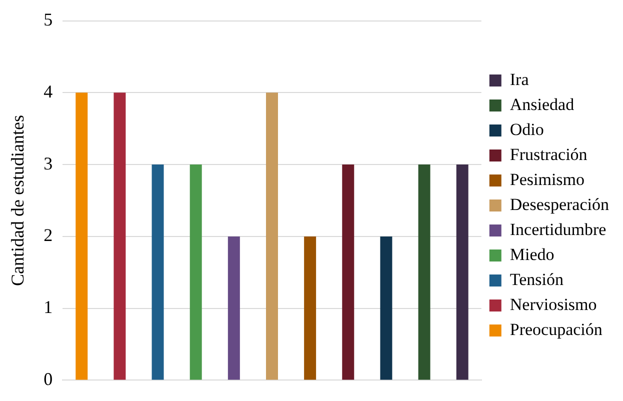 The height and width of the screenshot is (401, 623). I want to click on legend-label: Incertidumbre, so click(558, 229).